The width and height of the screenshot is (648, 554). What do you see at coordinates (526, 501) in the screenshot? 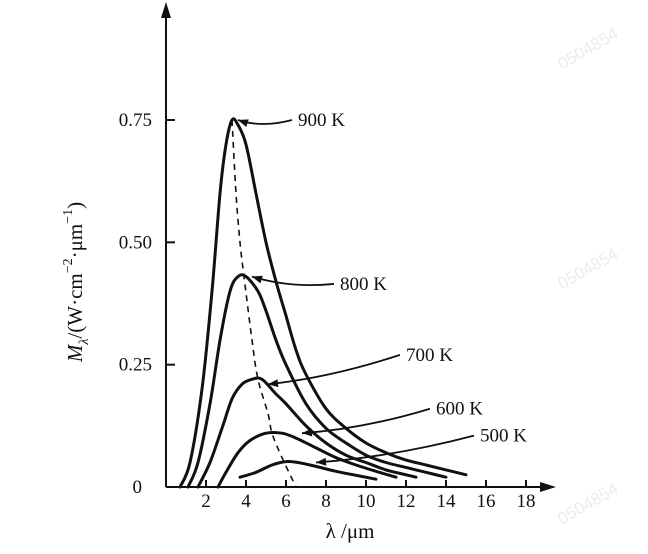
I see `x-tick-label: 18` at bounding box center [526, 501].